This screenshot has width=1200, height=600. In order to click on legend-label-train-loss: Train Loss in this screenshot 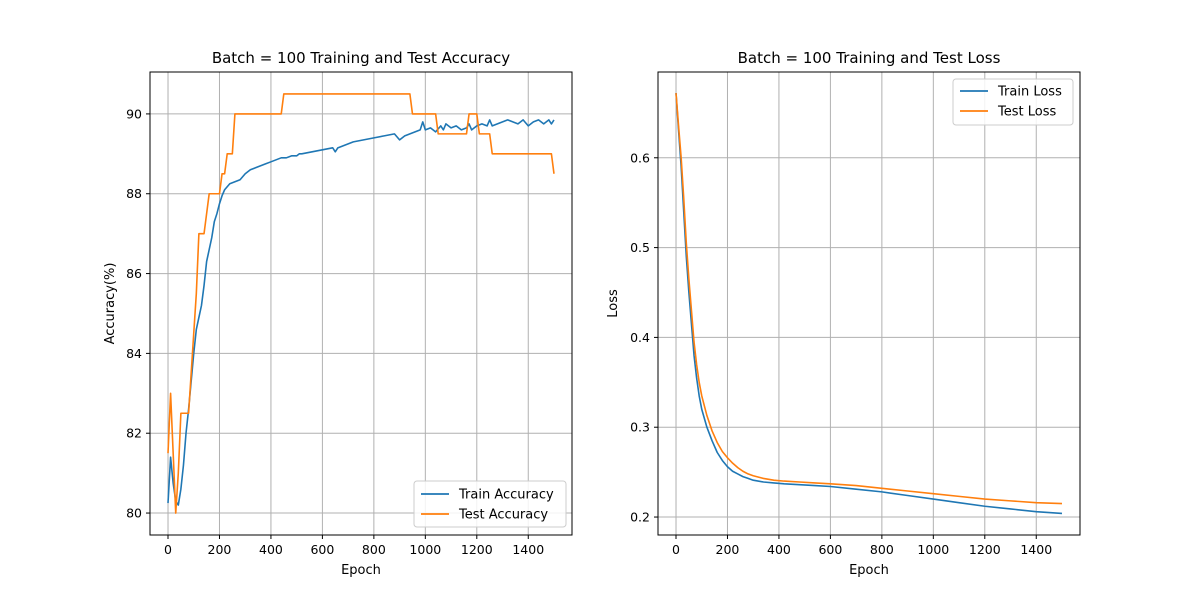, I will do `click(1029, 92)`.